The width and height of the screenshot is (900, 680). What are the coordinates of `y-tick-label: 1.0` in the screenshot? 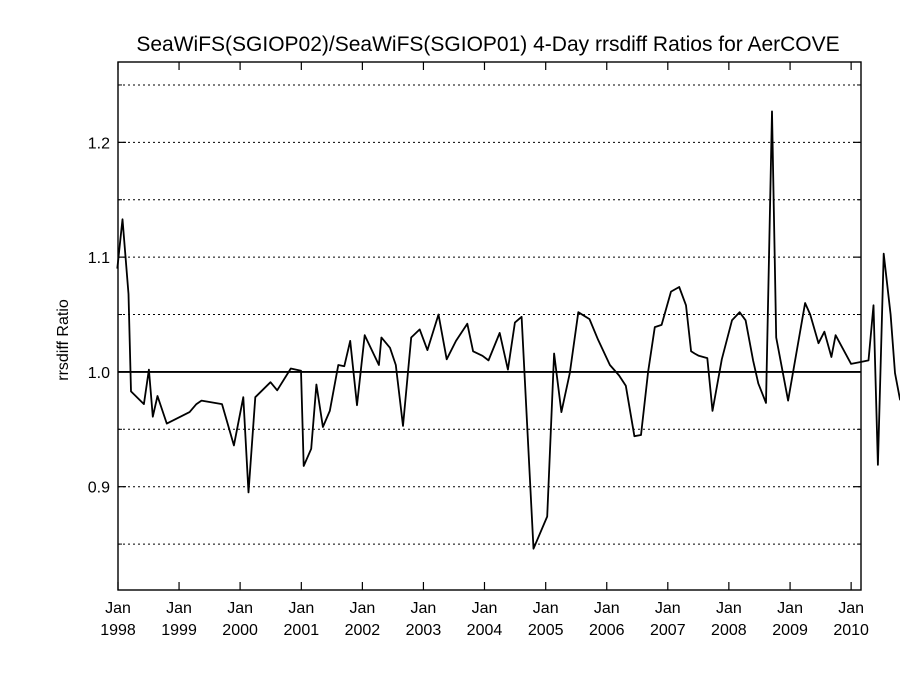 It's located at (99, 373).